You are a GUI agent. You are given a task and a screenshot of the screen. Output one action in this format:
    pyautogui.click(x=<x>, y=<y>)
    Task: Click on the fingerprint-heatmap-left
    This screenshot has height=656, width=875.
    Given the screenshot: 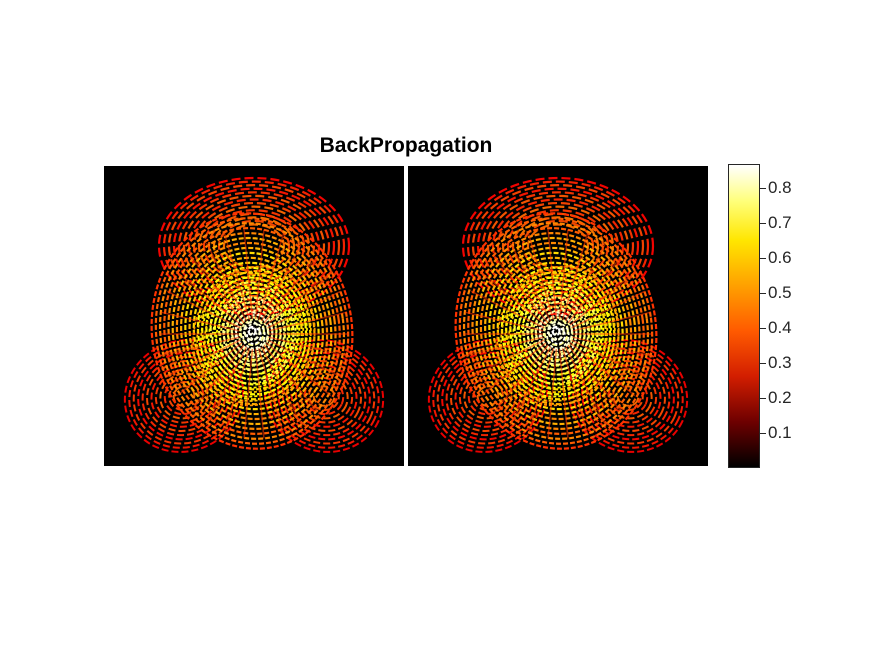 What is the action you would take?
    pyautogui.click(x=254, y=314)
    